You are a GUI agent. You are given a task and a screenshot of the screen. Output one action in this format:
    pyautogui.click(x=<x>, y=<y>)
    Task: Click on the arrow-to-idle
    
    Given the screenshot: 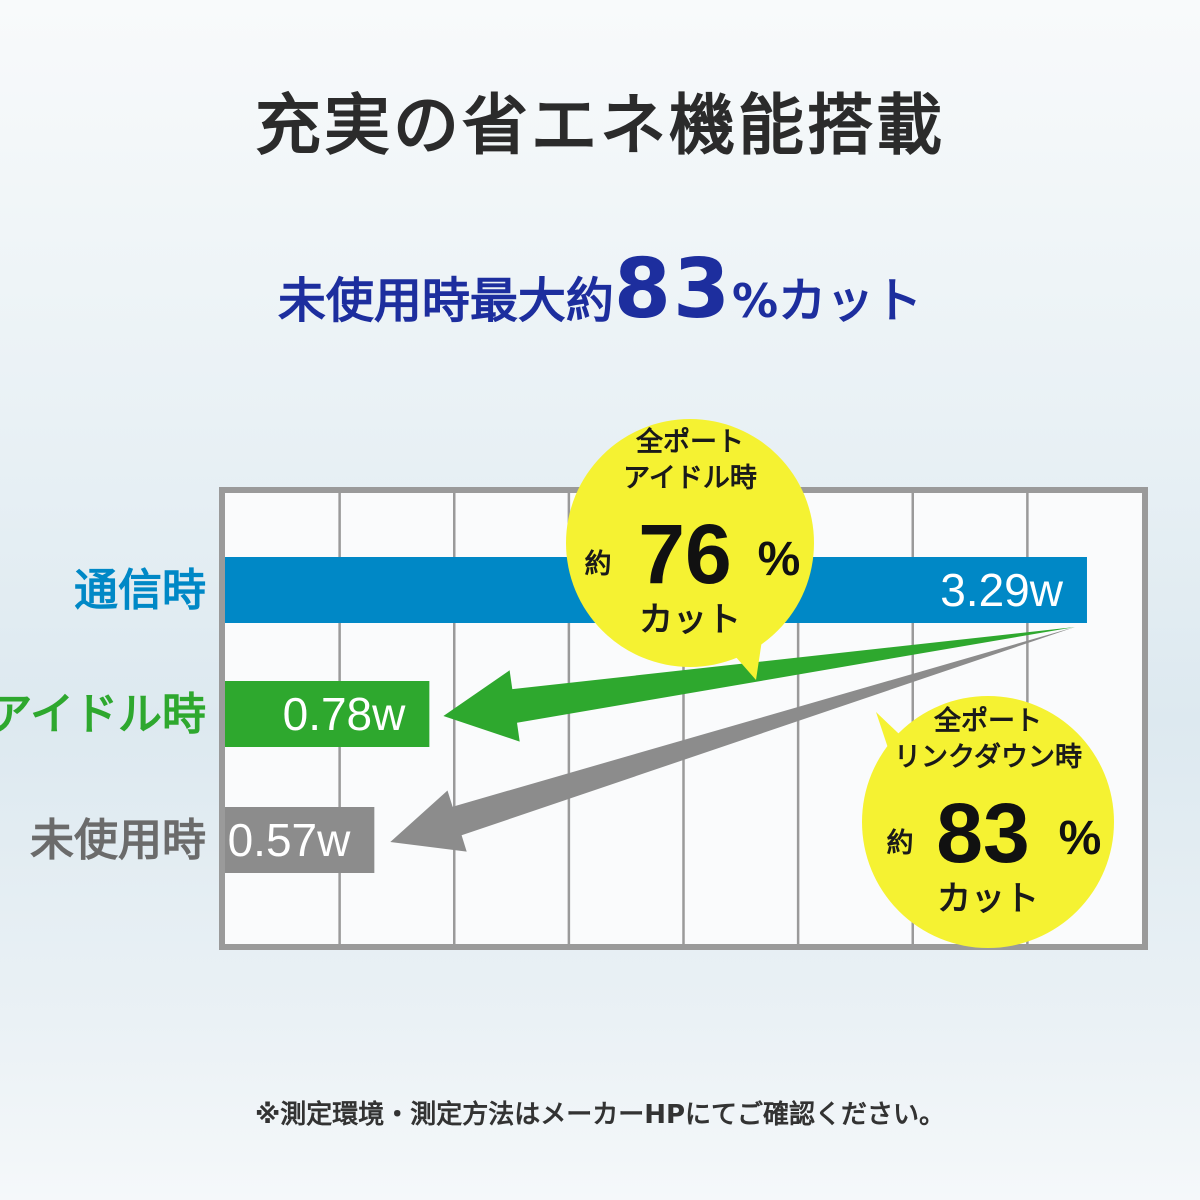 What is the action you would take?
    pyautogui.click(x=759, y=684)
    